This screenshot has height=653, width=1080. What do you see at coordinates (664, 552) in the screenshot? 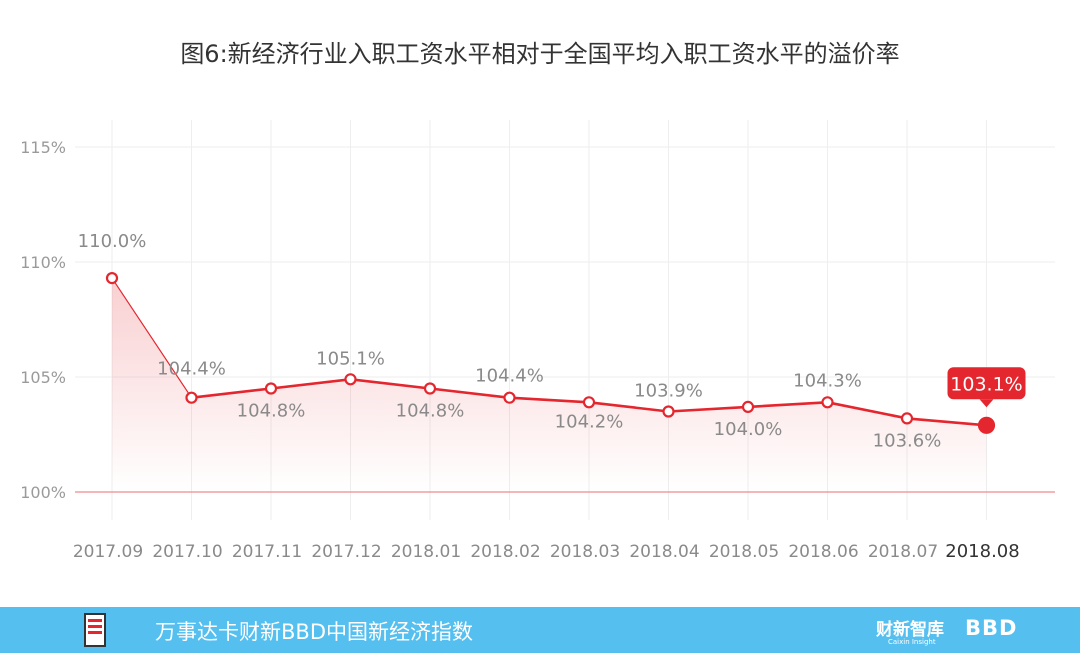
I see `x-tick-label: 2018.04` at bounding box center [664, 552].